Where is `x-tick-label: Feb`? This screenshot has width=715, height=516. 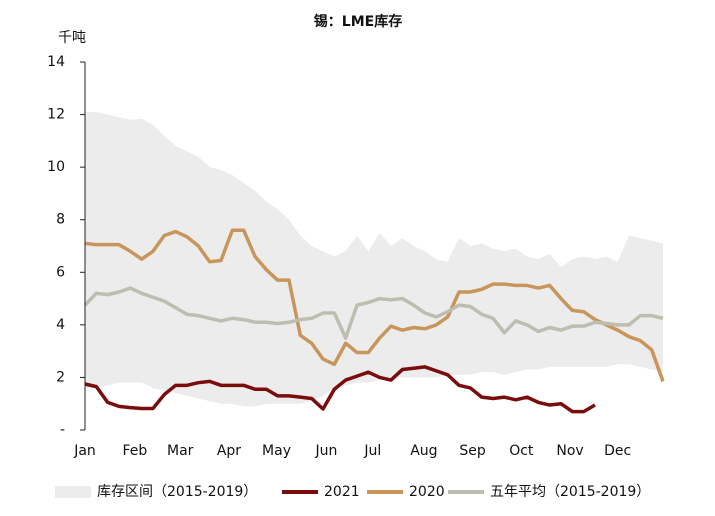 x-tick-label: Feb is located at coordinates (134, 451).